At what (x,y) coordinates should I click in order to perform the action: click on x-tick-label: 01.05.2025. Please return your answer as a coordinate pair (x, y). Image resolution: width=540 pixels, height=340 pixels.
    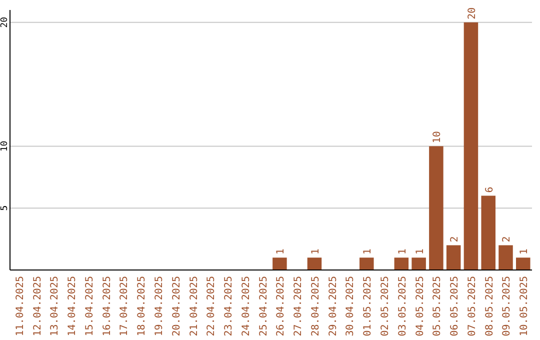
    Looking at the image, I should click on (368, 306).